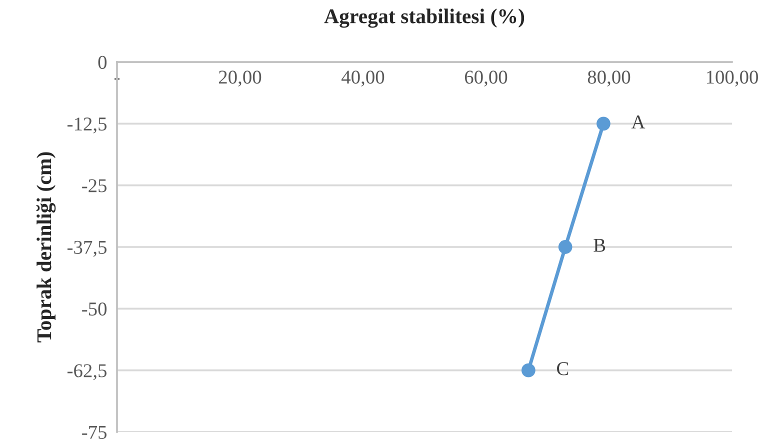 This screenshot has width=771, height=448. What do you see at coordinates (638, 122) in the screenshot?
I see `annotation: A` at bounding box center [638, 122].